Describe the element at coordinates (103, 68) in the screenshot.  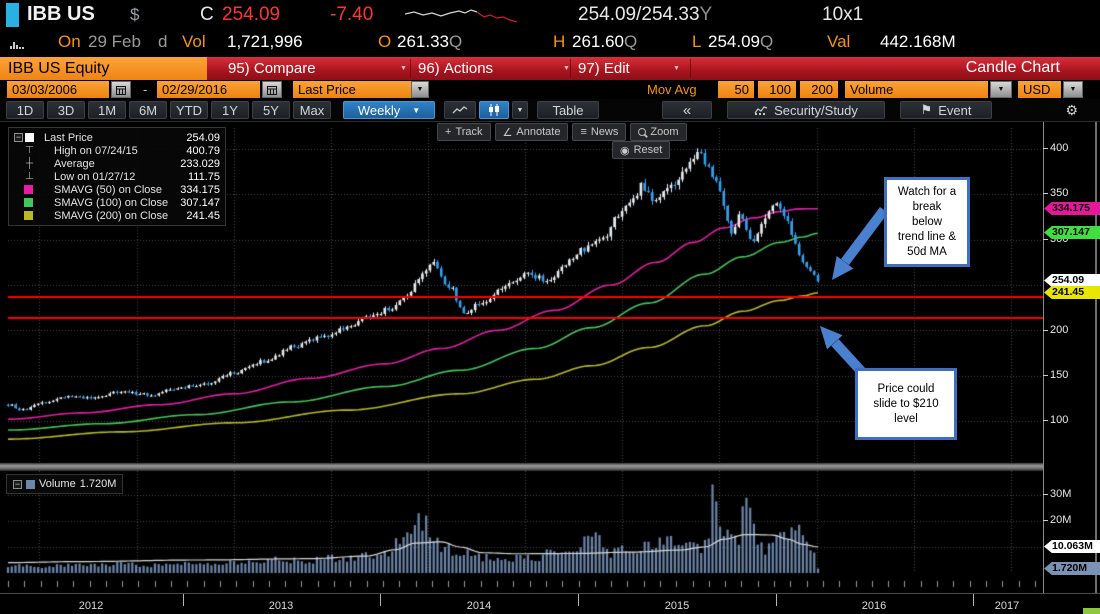
I see `security-tab: IBB US Equity` at that location.